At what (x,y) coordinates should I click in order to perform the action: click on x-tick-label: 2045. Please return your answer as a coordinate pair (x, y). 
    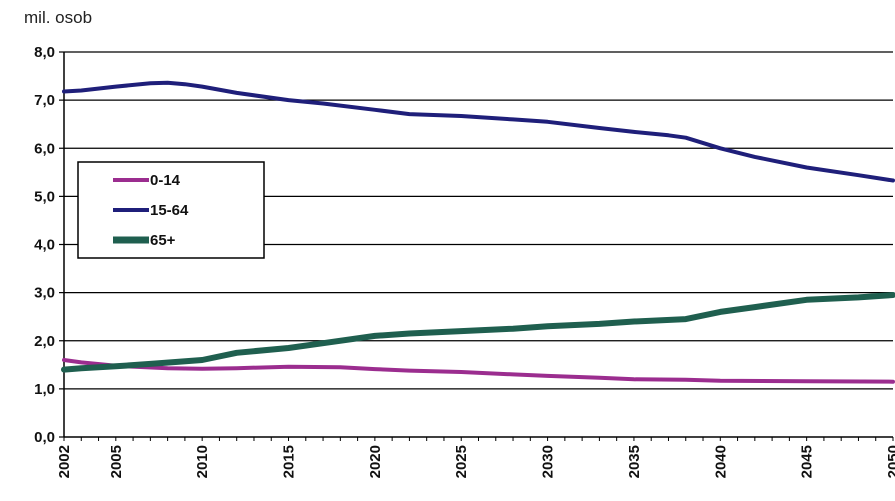
    Looking at the image, I should click on (807, 461).